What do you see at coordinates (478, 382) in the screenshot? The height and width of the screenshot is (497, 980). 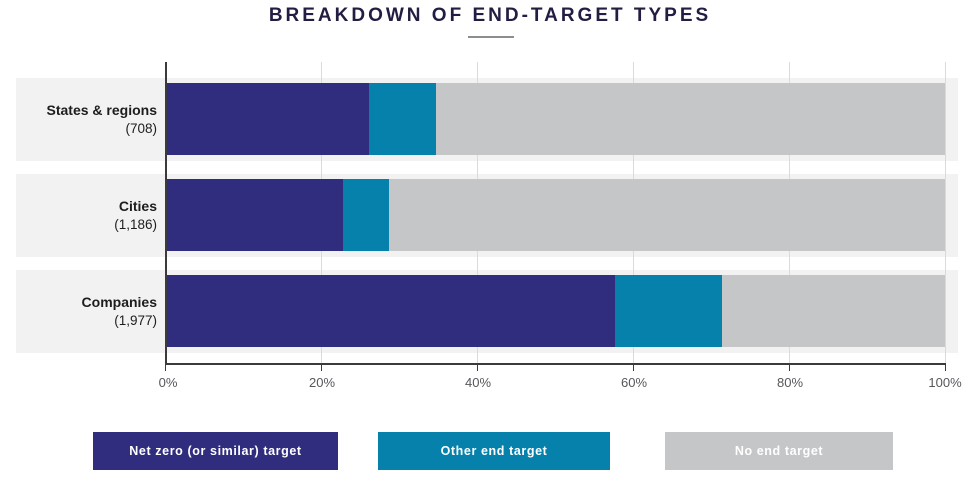 I see `x-tick-label: 40%` at bounding box center [478, 382].